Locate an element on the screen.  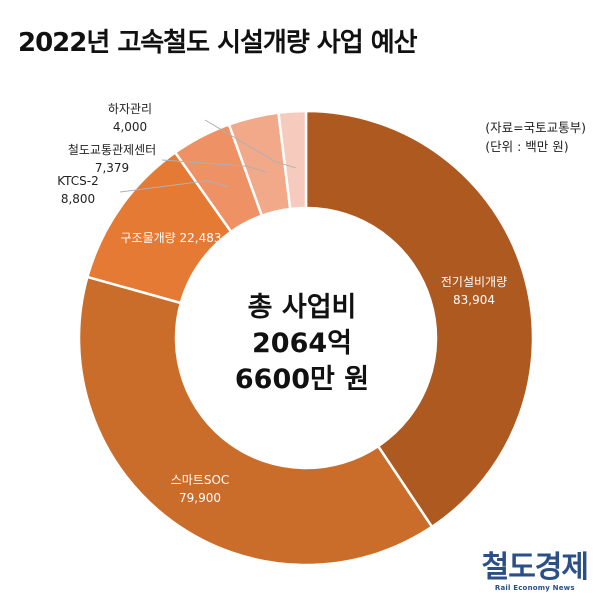
slice-value: 83,904 is located at coordinates (474, 300).